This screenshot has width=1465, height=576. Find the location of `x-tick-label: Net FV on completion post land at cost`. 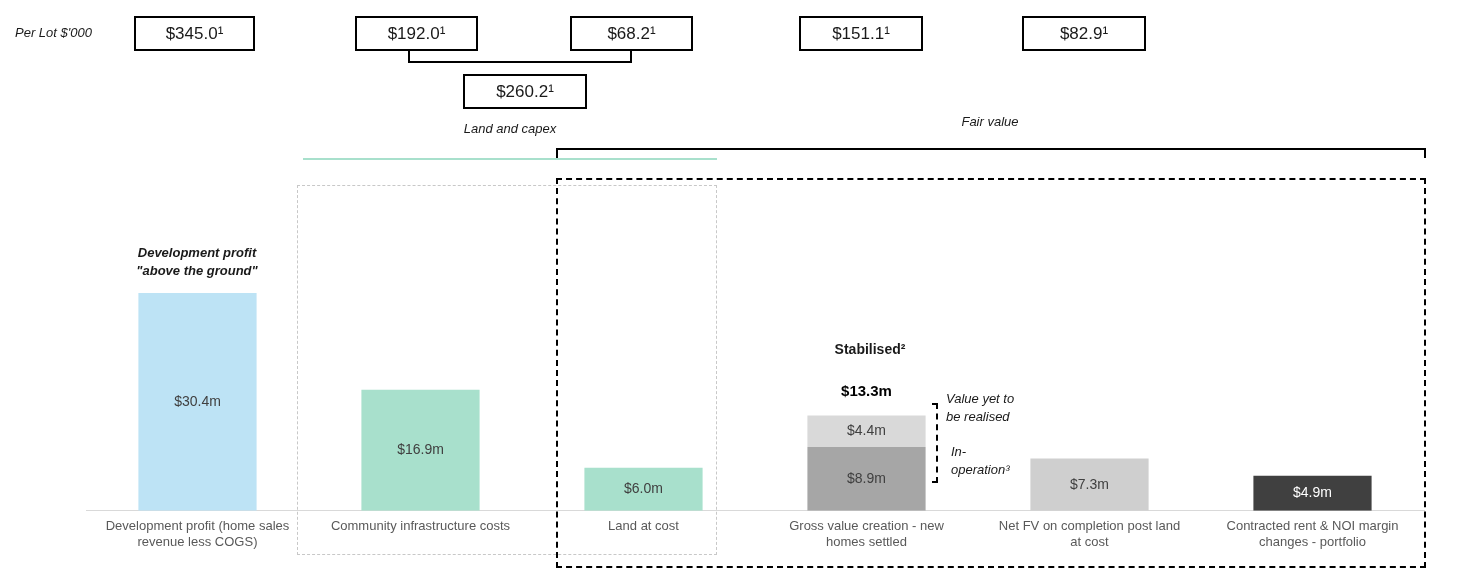

x-tick-label: Net FV on completion post land at cost is located at coordinates (1089, 533).